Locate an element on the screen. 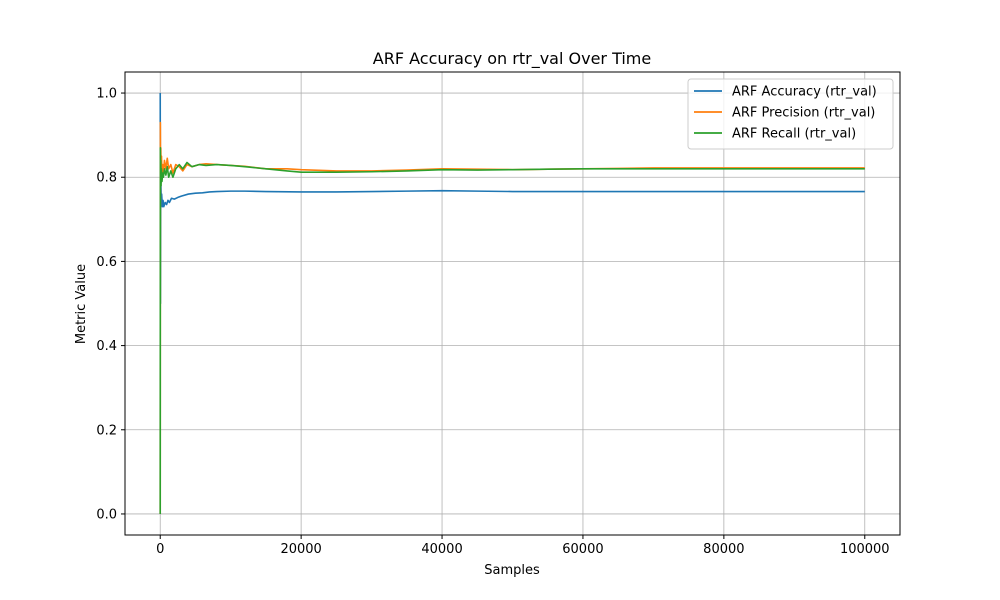 This screenshot has width=1000, height=600. y-axis-title: Metric Value is located at coordinates (81, 304).